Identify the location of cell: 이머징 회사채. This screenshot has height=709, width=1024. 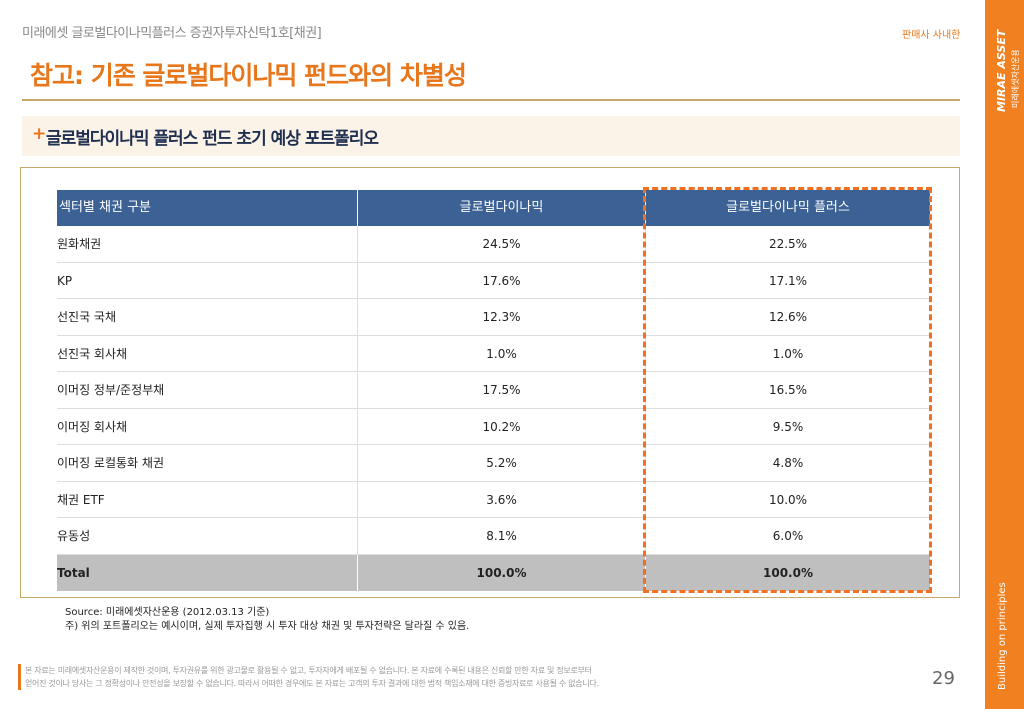
(207, 427).